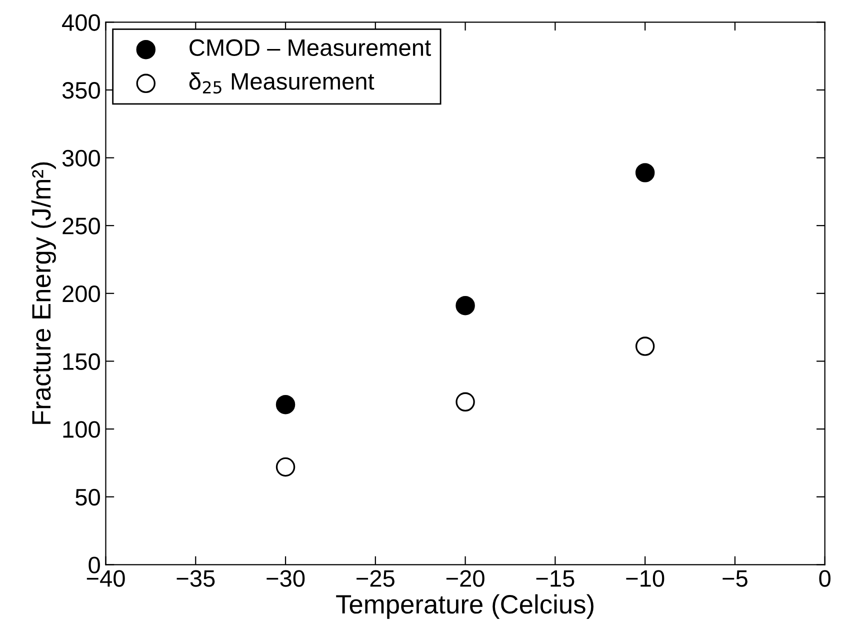 This screenshot has height=633, width=846. Describe the element at coordinates (285, 578) in the screenshot. I see `x-tick-label: −30` at that location.